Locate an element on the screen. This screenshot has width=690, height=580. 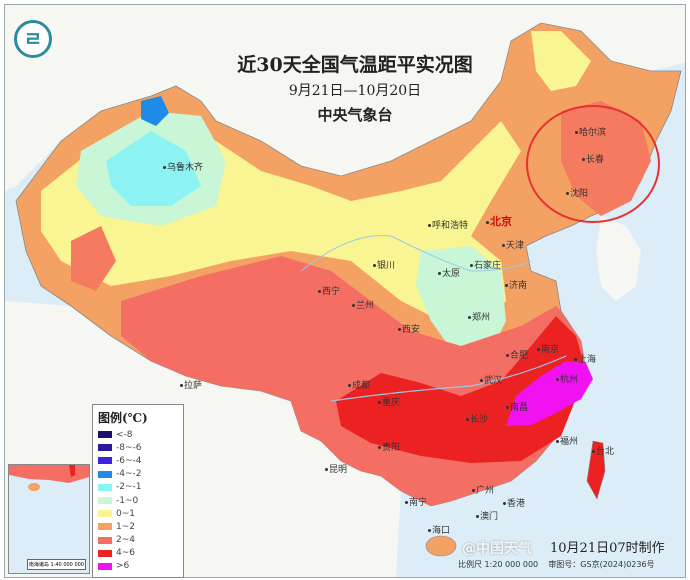
production-time: 10月21日07时制作 is located at coordinates (607, 548).